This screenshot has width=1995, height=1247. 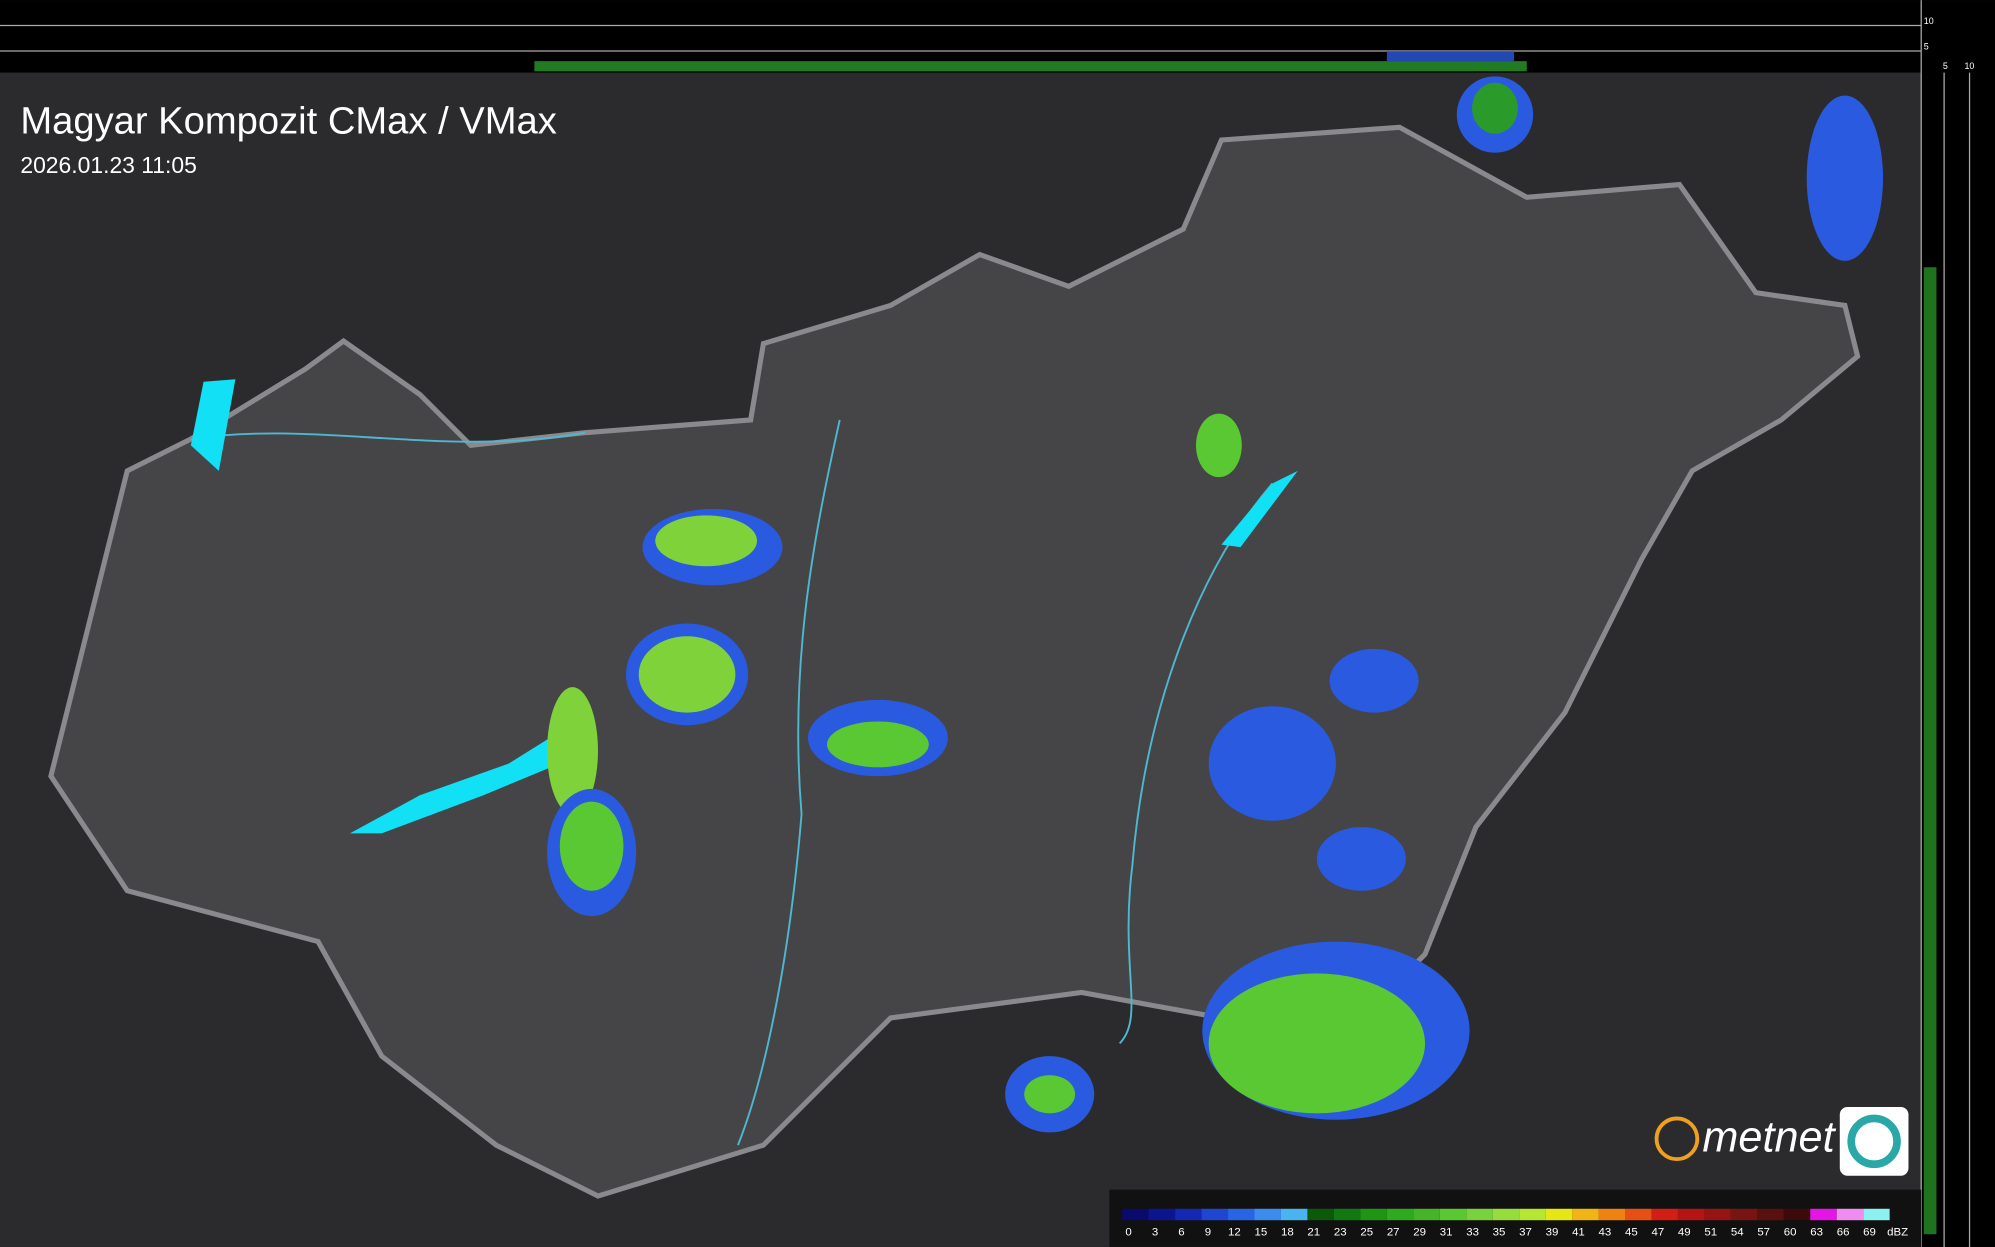 What do you see at coordinates (961, 36) in the screenshot?
I see `top-profile` at bounding box center [961, 36].